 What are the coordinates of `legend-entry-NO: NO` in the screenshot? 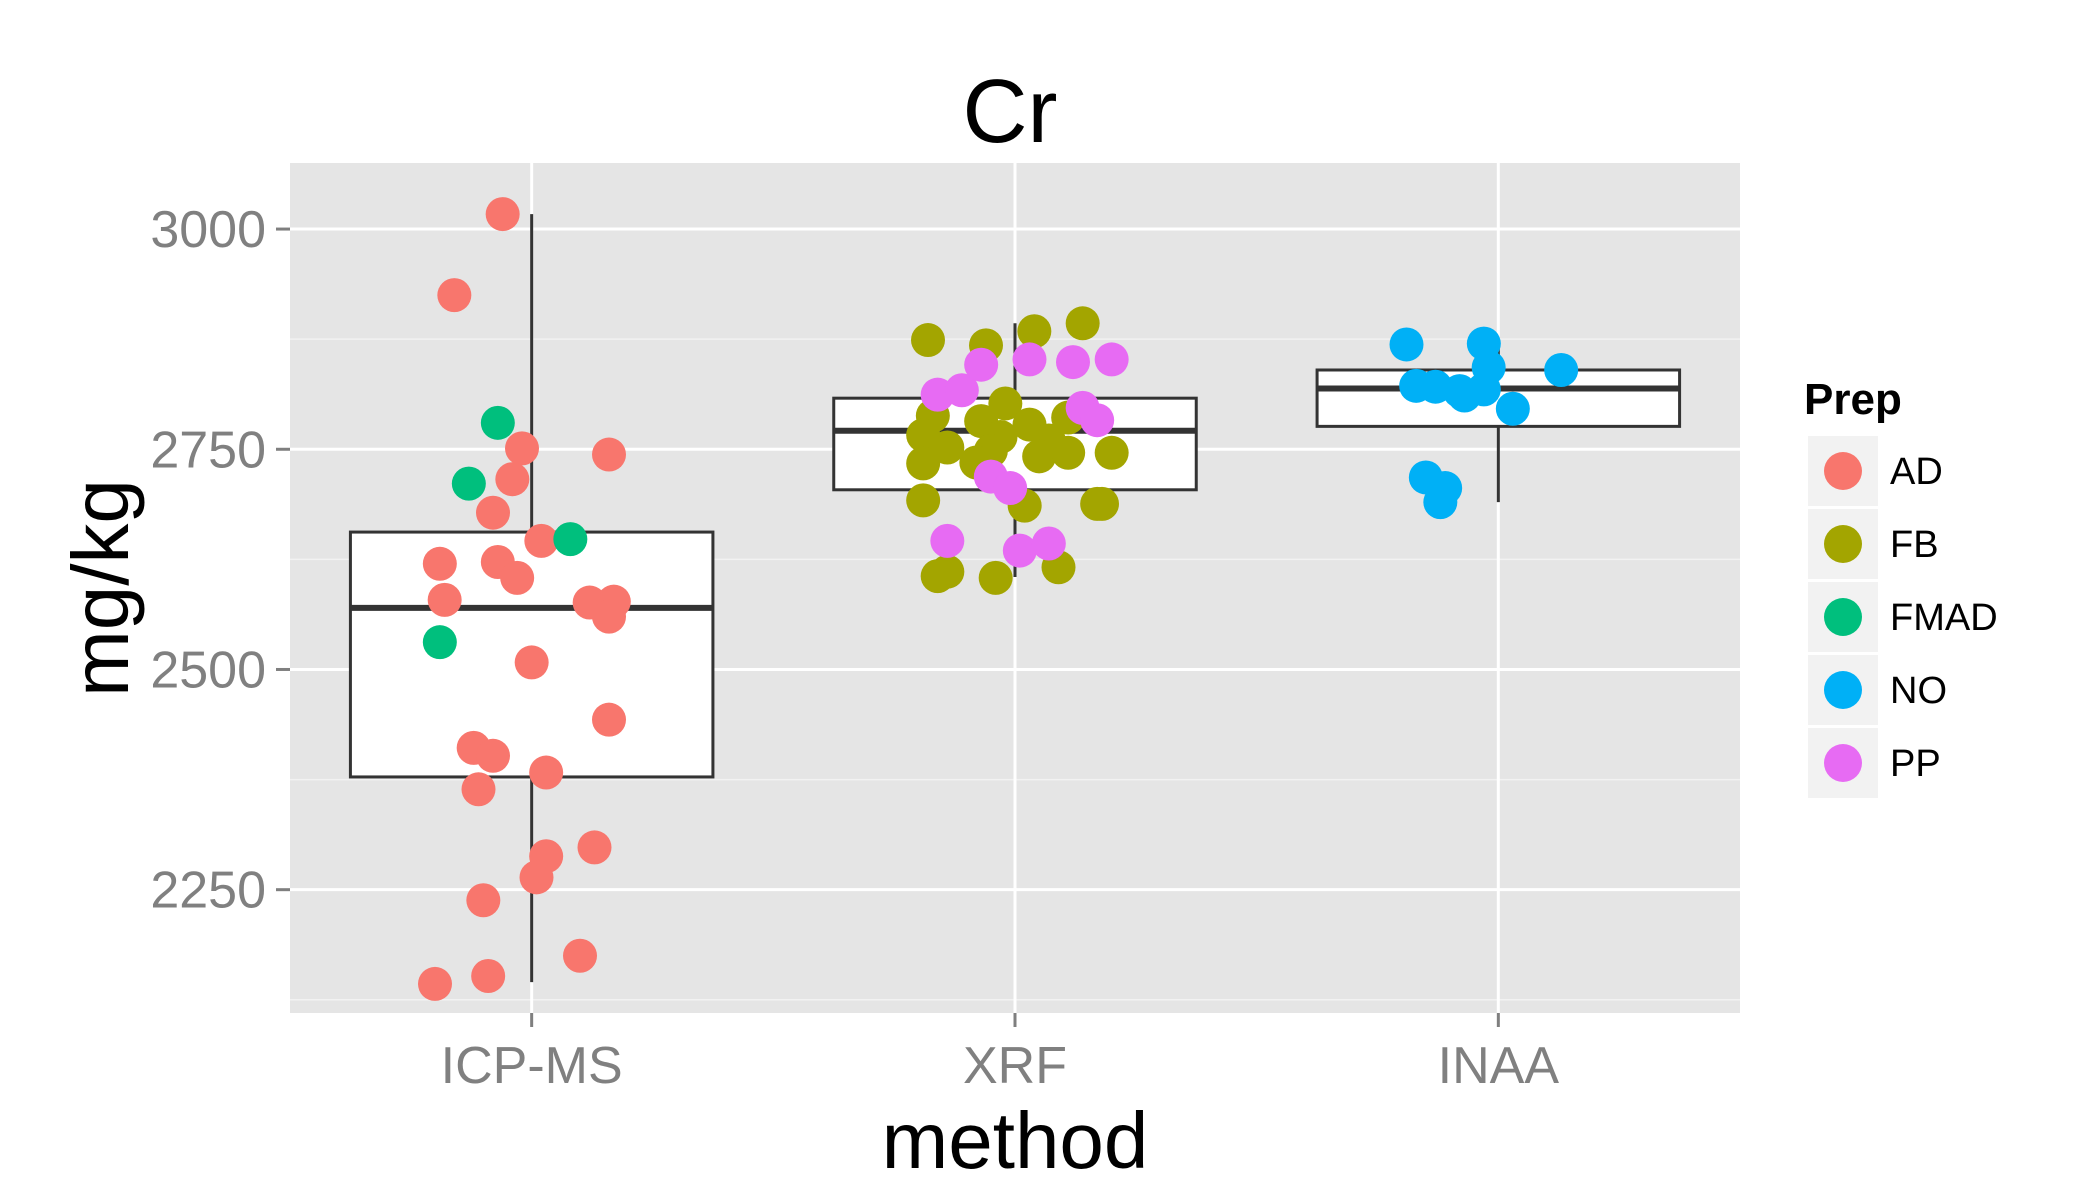 It's located at (1877, 690).